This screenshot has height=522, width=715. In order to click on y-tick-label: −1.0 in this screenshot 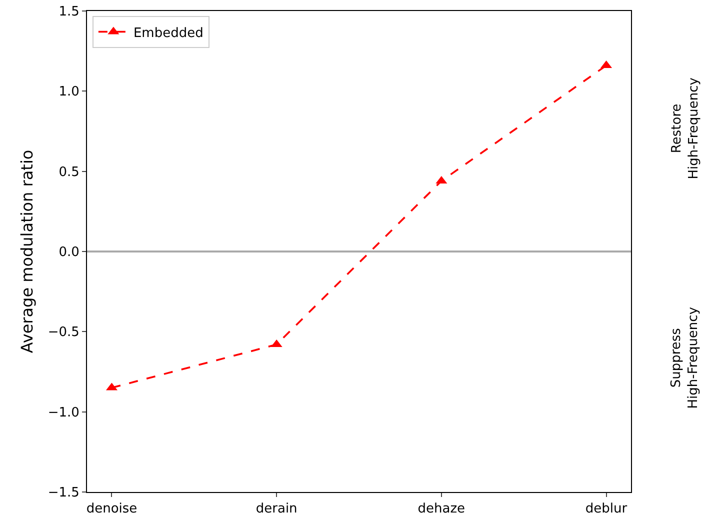, I will do `click(64, 412)`.